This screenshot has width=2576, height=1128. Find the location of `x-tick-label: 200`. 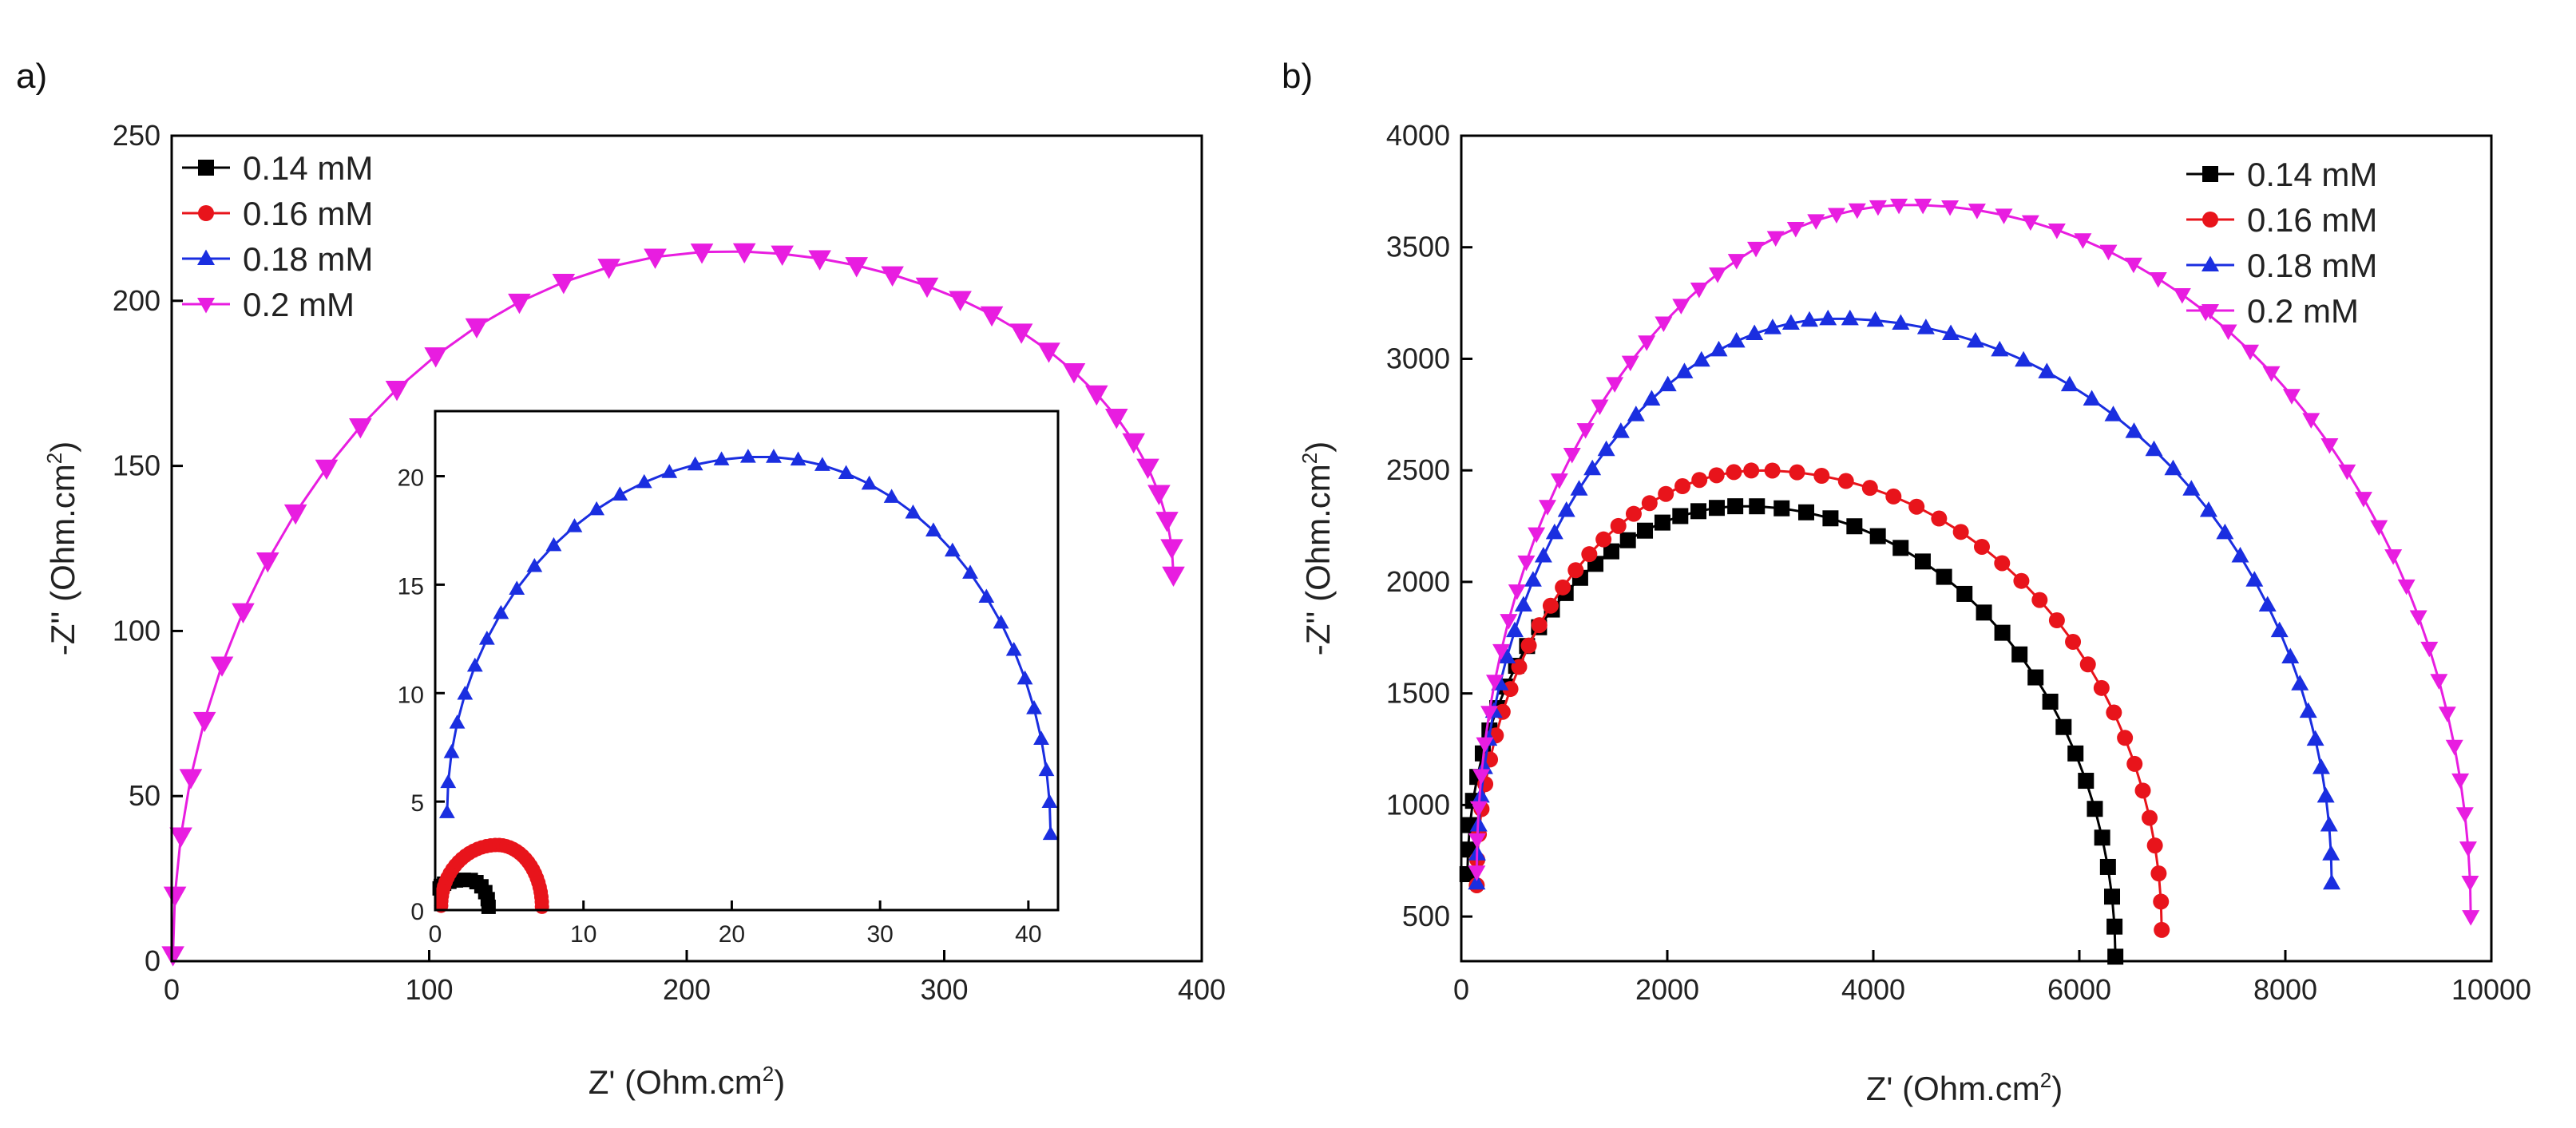

x-tick-label: 200 is located at coordinates (687, 990).